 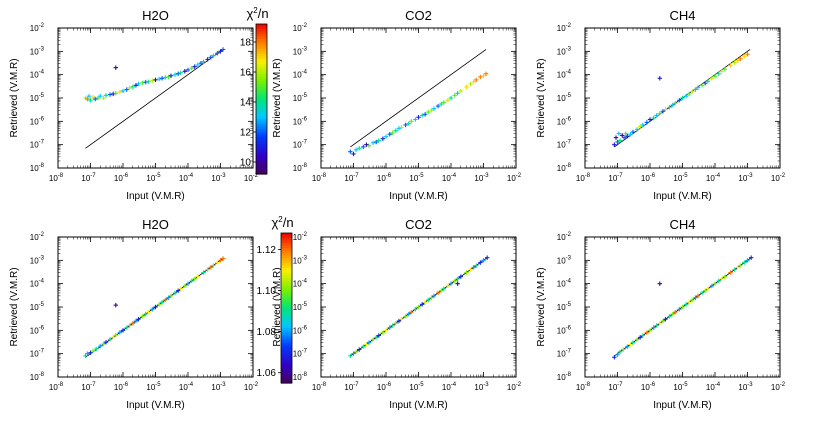 What do you see at coordinates (14, 306) in the screenshot?
I see `y-axis-label: Retrieved (V.M.R)` at bounding box center [14, 306].